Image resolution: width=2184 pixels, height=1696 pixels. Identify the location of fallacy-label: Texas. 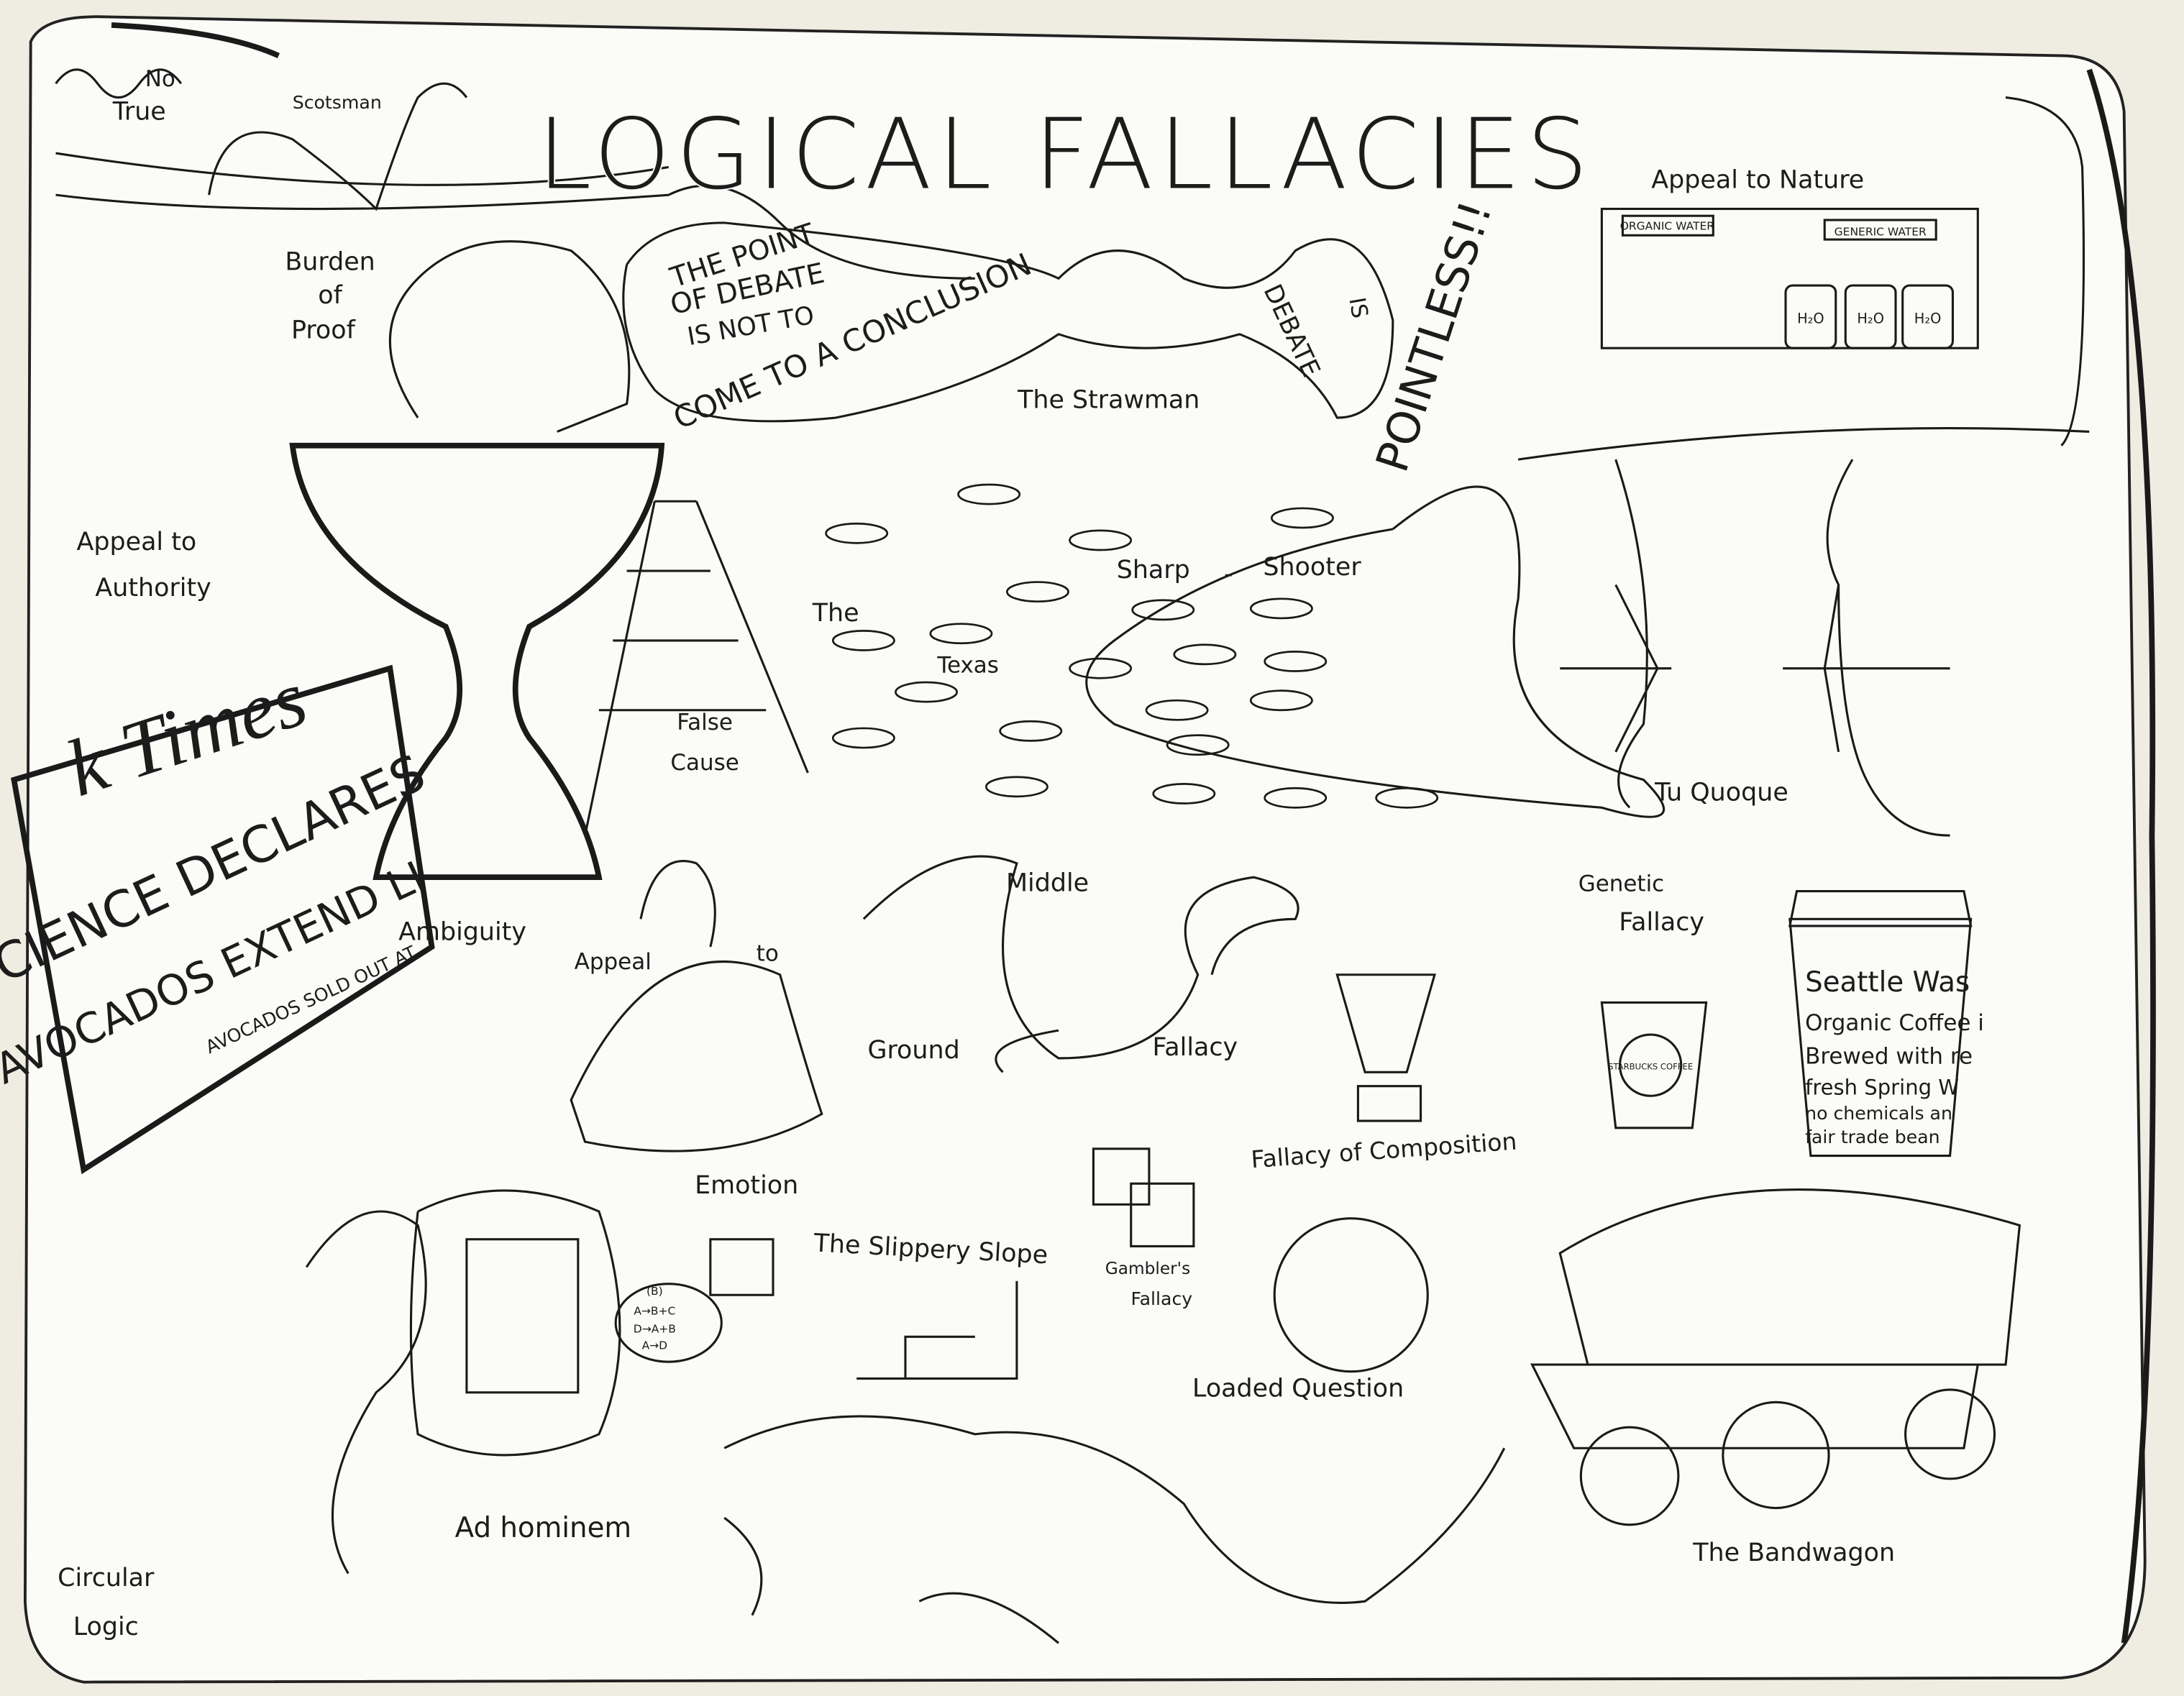
(968, 665).